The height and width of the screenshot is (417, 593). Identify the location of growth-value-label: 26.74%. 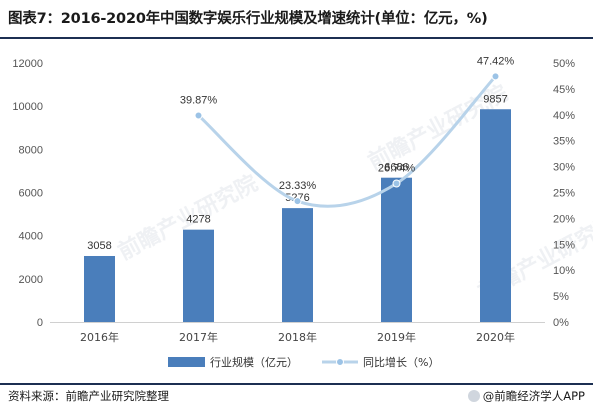
(397, 168).